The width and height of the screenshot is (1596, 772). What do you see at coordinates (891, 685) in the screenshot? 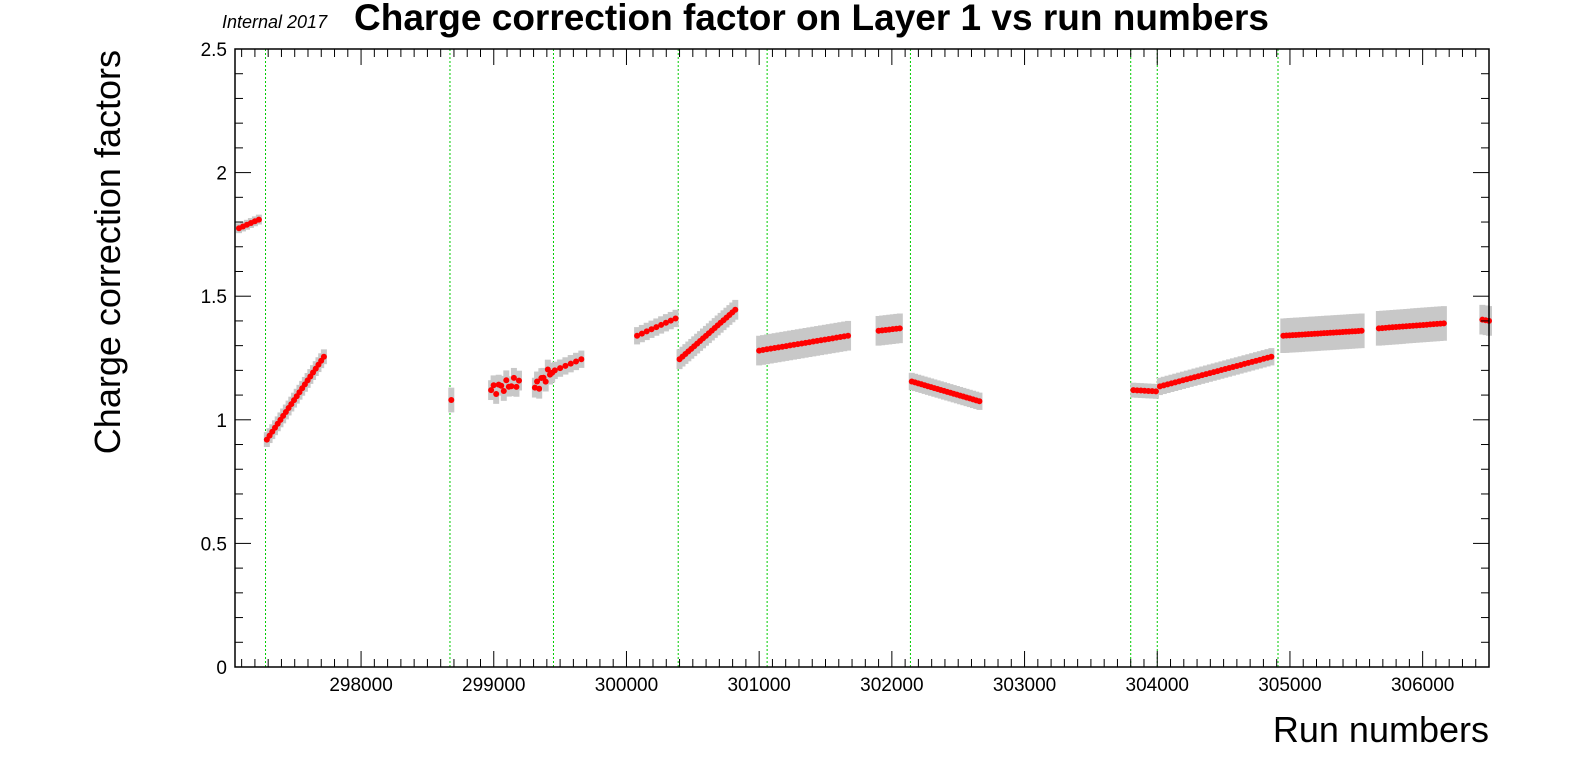
I see `x-tick-label: 302000` at bounding box center [891, 685].